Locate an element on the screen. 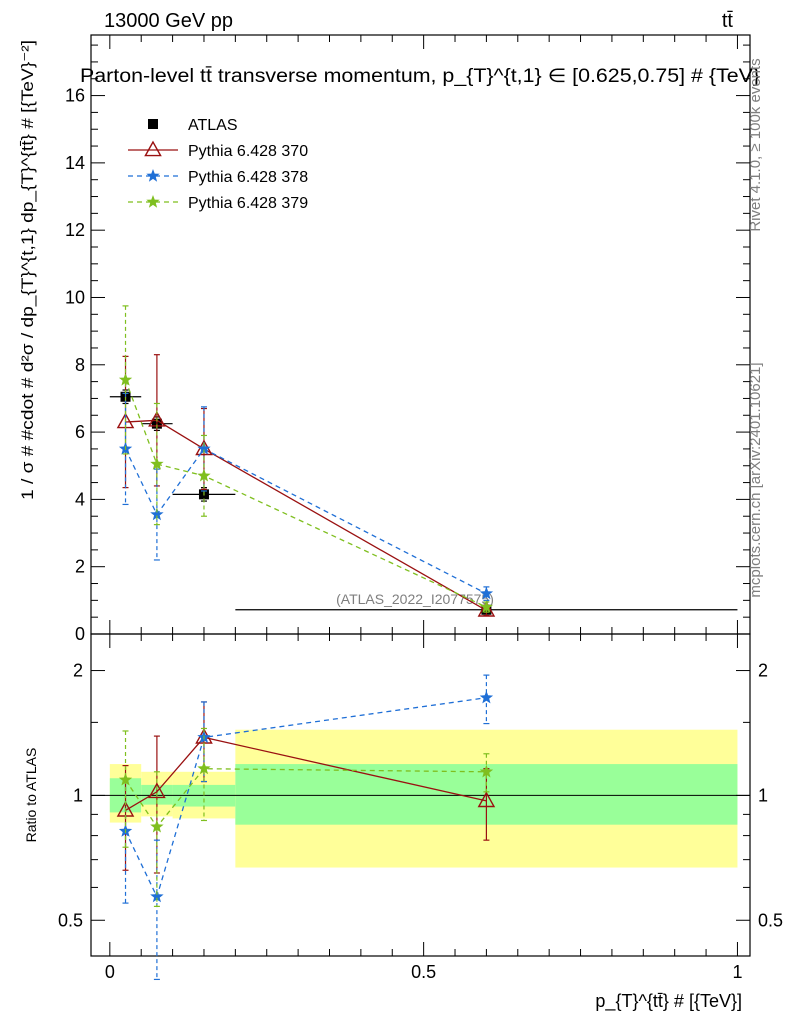 The height and width of the screenshot is (1024, 786). main-ytick-label: 14 is located at coordinates (75, 163).